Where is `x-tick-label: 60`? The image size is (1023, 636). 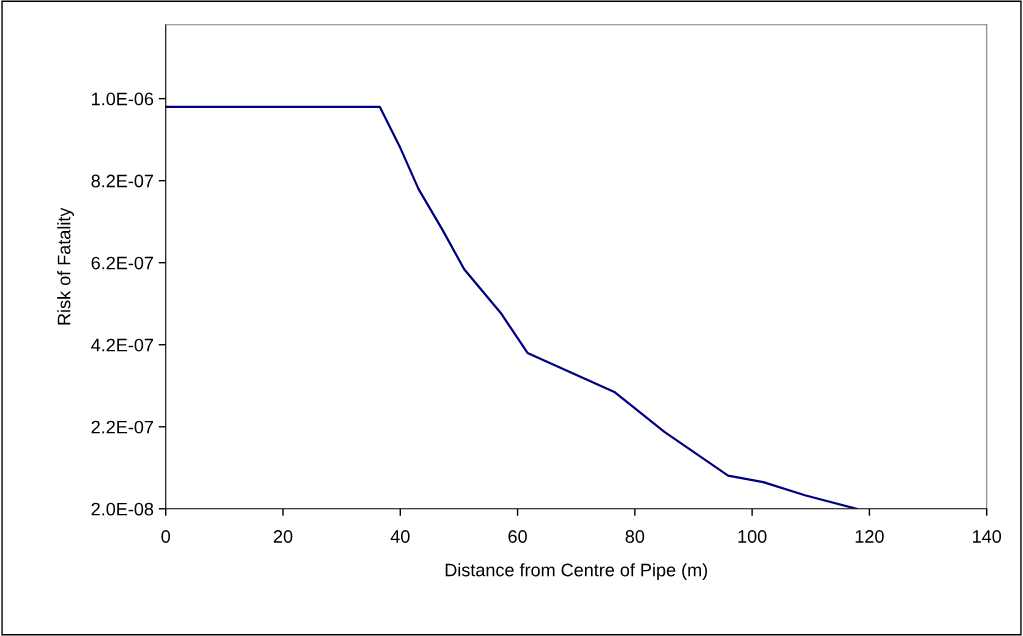
x-tick-label: 60 is located at coordinates (517, 536).